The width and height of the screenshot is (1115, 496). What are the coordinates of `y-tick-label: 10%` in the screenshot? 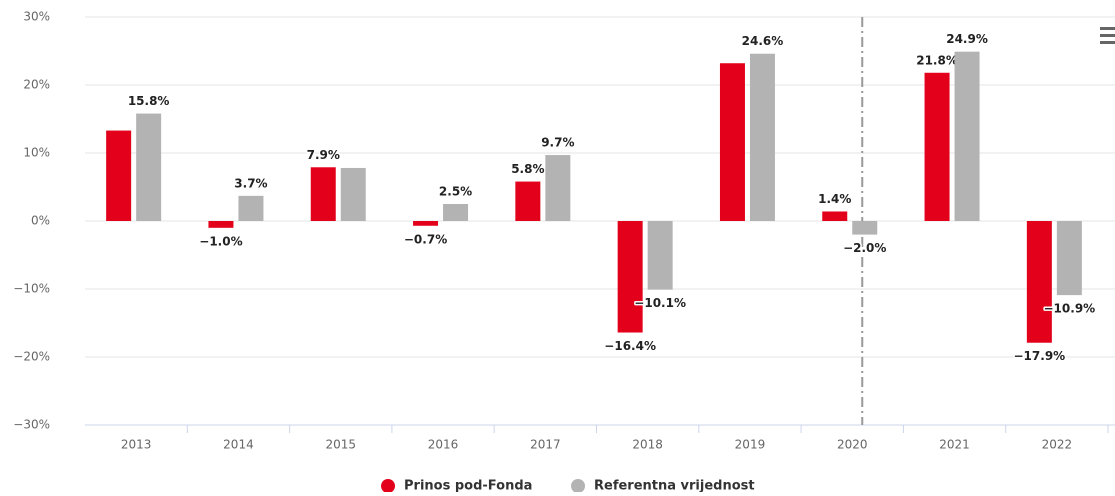 It's located at (36, 153).